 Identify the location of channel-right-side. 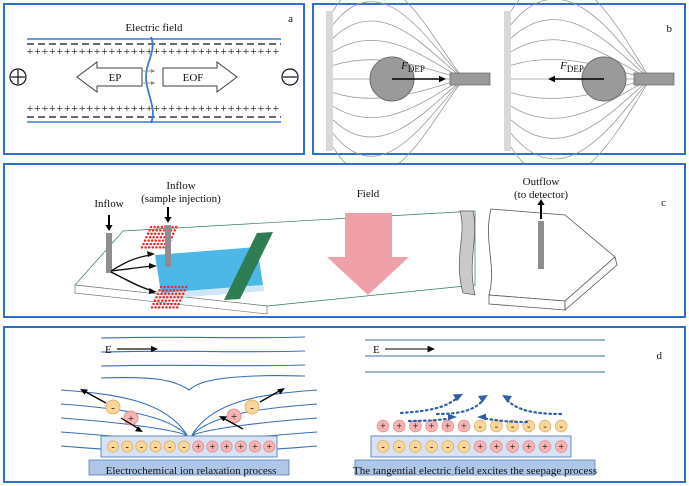
(591, 283).